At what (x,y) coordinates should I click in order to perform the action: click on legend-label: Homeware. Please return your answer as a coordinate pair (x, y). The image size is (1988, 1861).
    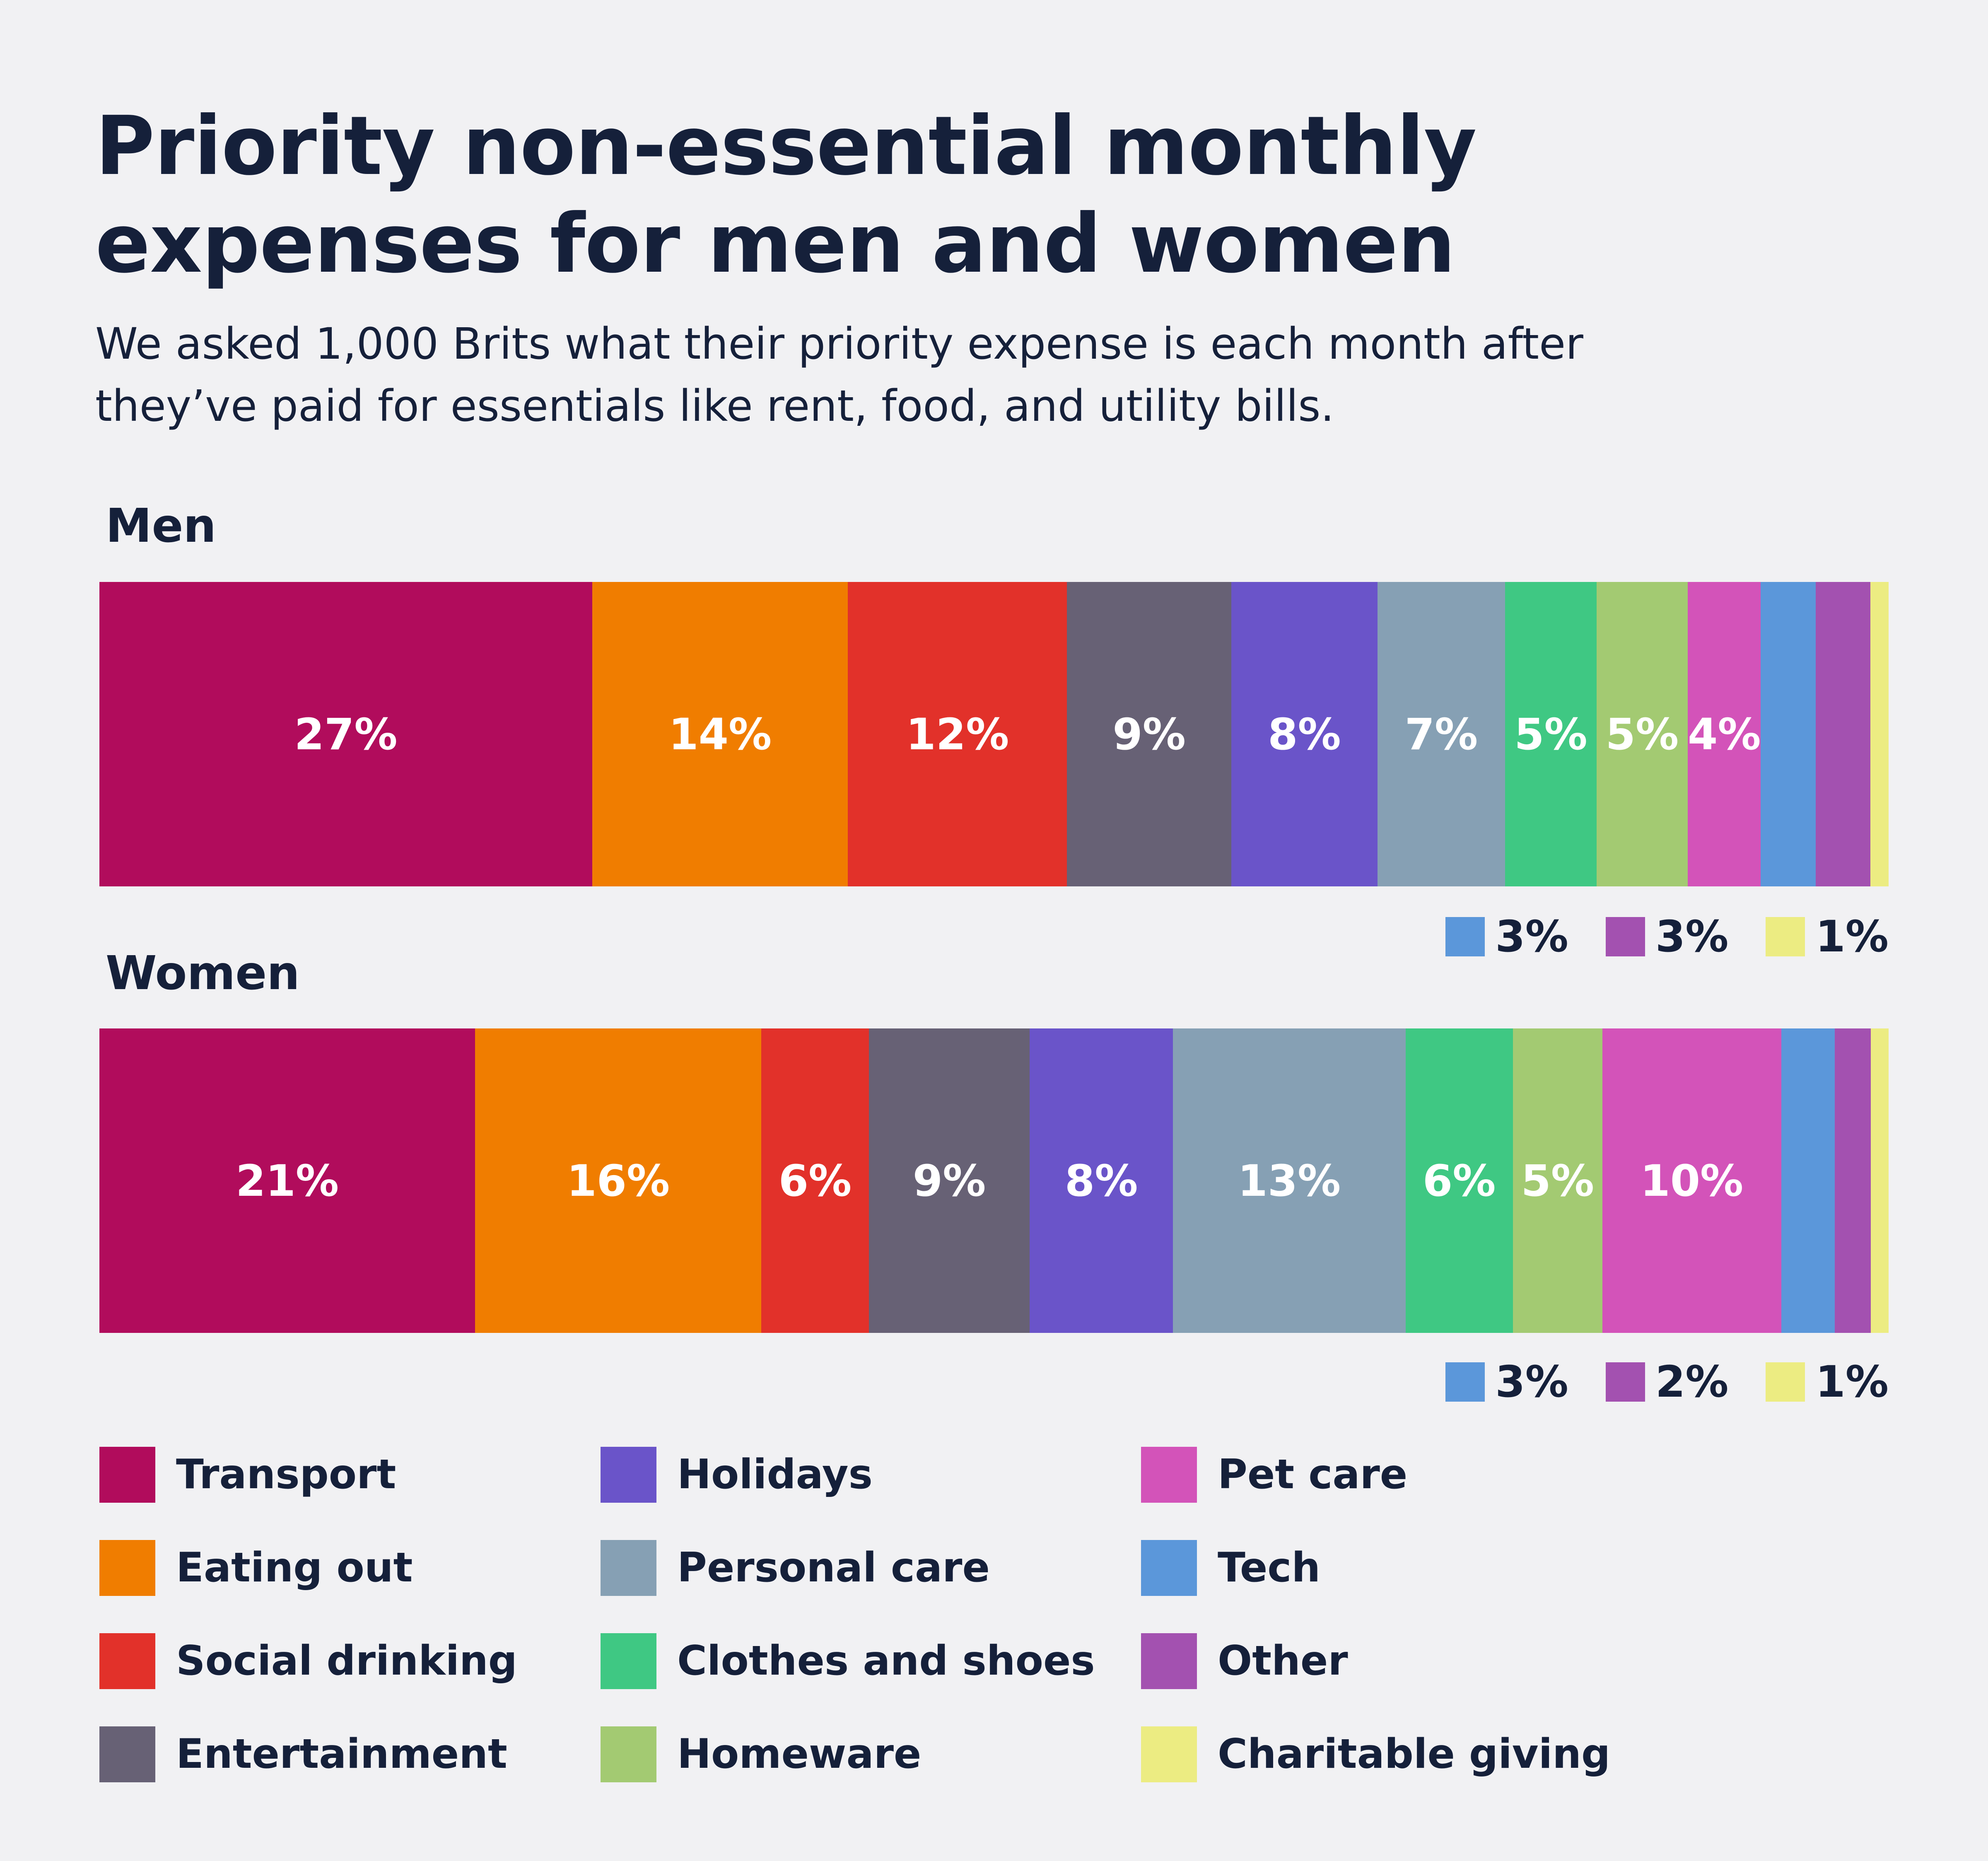
    Looking at the image, I should click on (799, 1754).